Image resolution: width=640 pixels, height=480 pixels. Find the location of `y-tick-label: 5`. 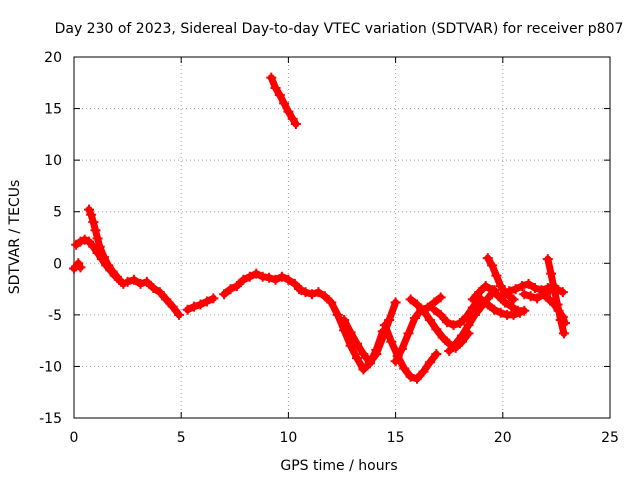

y-tick-label: 5 is located at coordinates (57, 213).